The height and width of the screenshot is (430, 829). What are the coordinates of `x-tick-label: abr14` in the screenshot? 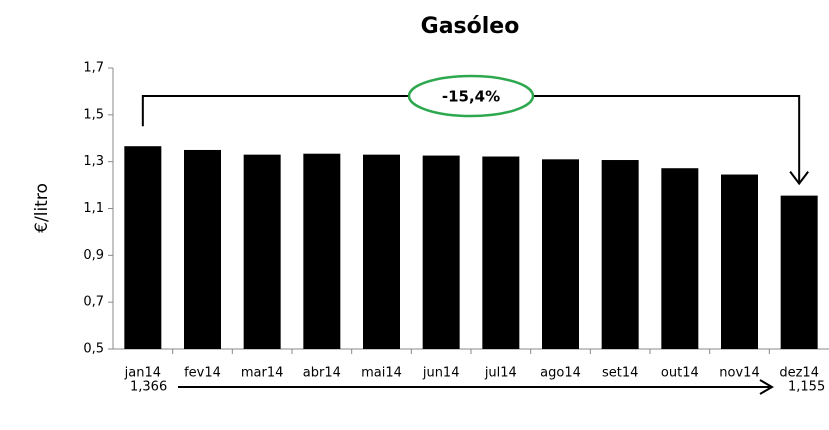 It's located at (322, 373).